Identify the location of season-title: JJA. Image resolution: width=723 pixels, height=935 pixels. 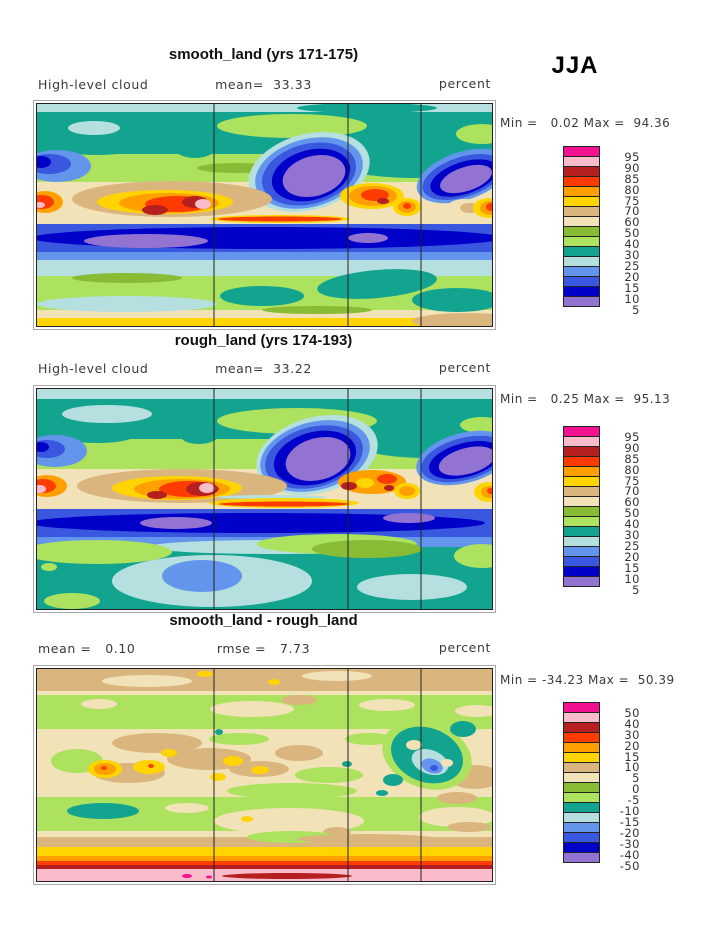
(575, 65).